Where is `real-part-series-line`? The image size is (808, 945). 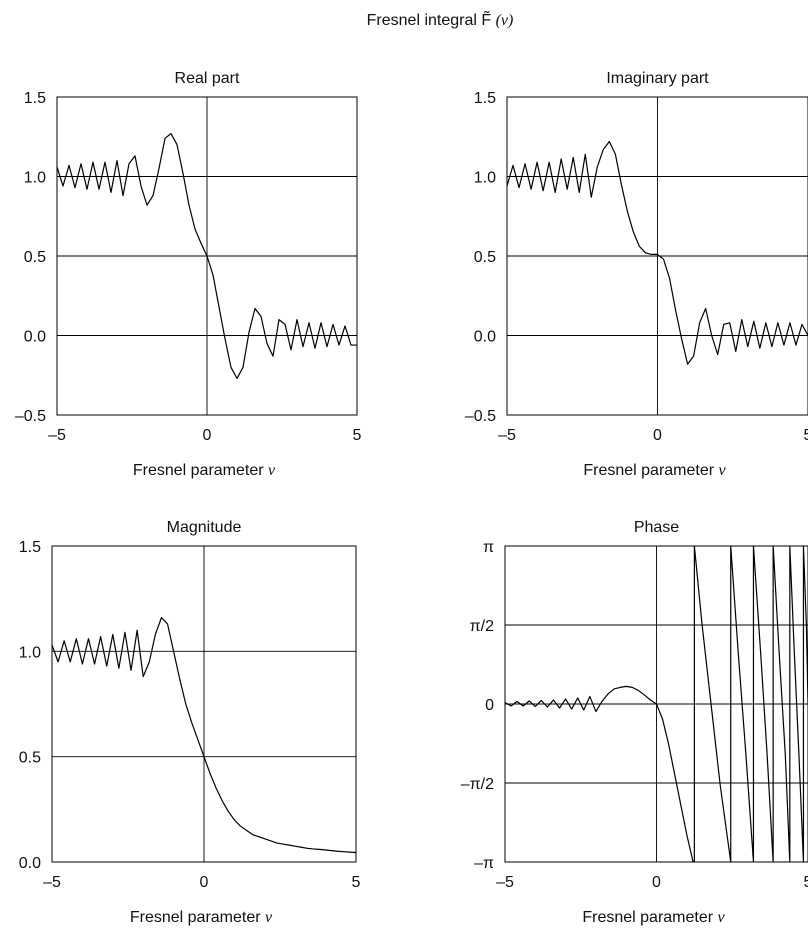 real-part-series-line is located at coordinates (207, 256).